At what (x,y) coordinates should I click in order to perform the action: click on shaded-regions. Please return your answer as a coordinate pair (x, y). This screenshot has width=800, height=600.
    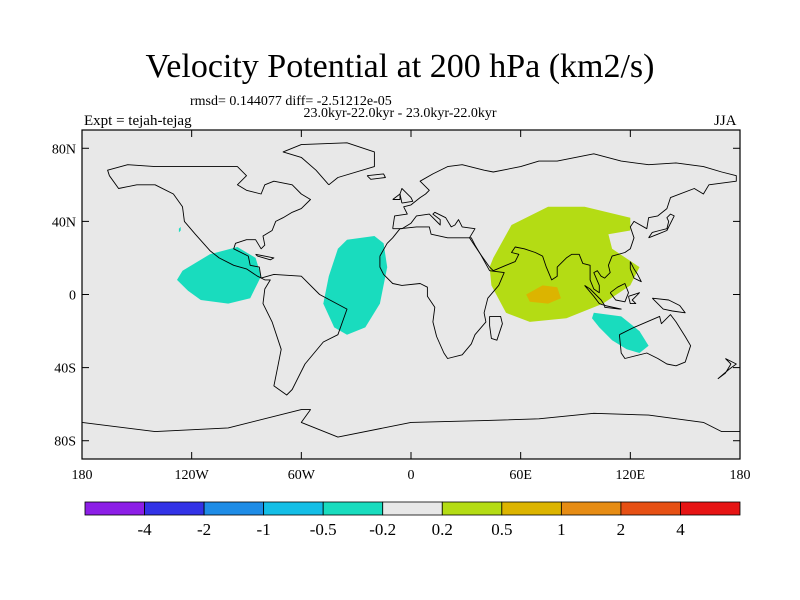
    Looking at the image, I should click on (413, 279).